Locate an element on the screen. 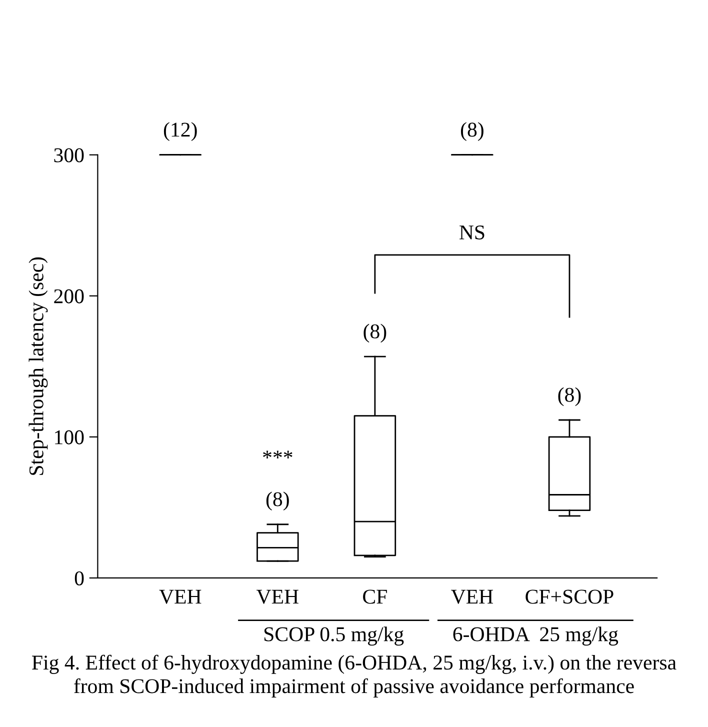  y-tick-label: 100 is located at coordinates (69, 437).